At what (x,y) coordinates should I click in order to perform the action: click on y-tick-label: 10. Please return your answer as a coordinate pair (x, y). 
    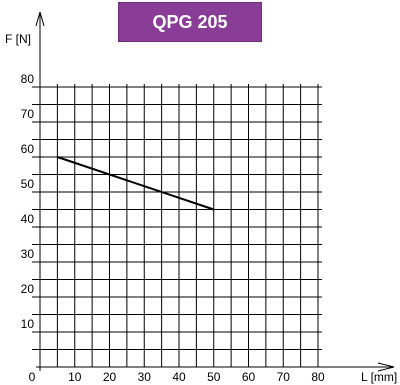
    Looking at the image, I should click on (28, 324).